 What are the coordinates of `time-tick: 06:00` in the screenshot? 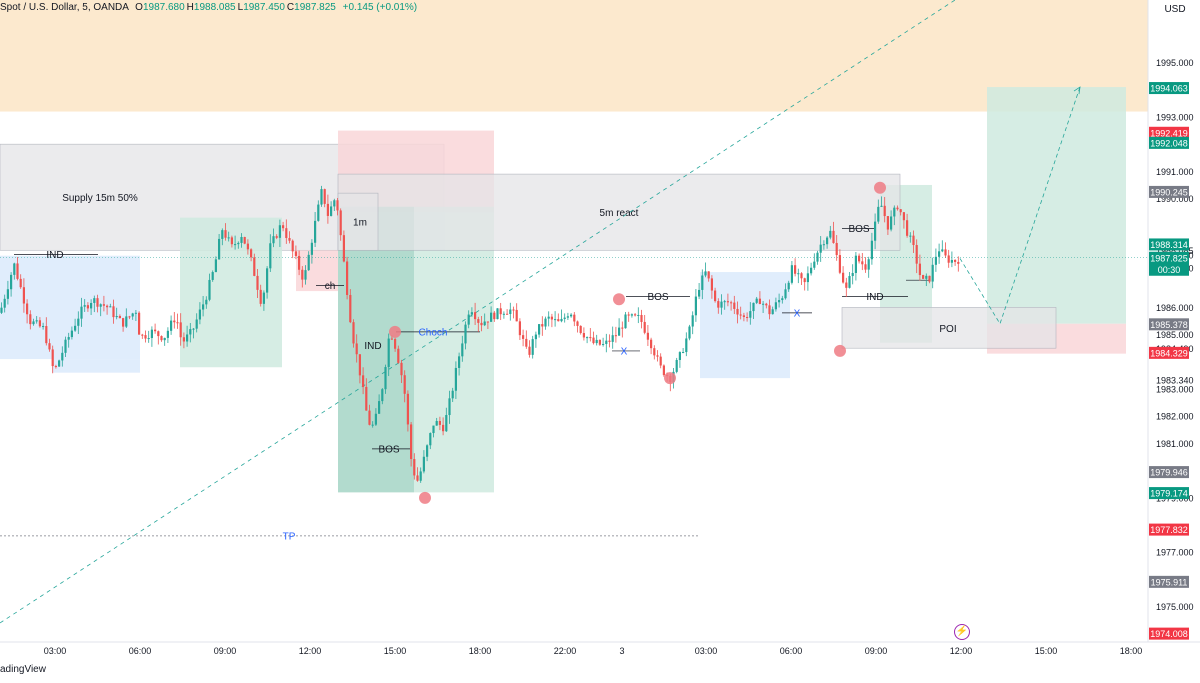 It's located at (140, 651).